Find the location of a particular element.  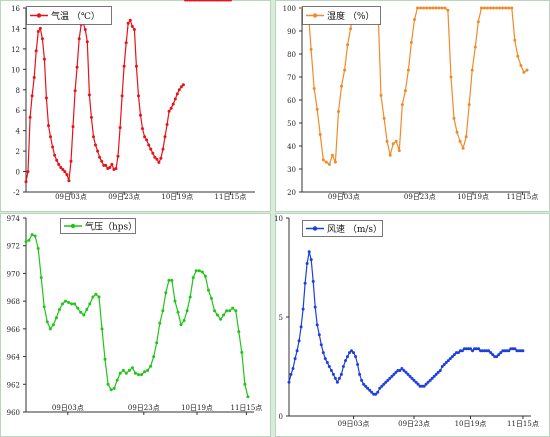

y-tick-label: 14 is located at coordinates (15, 29).